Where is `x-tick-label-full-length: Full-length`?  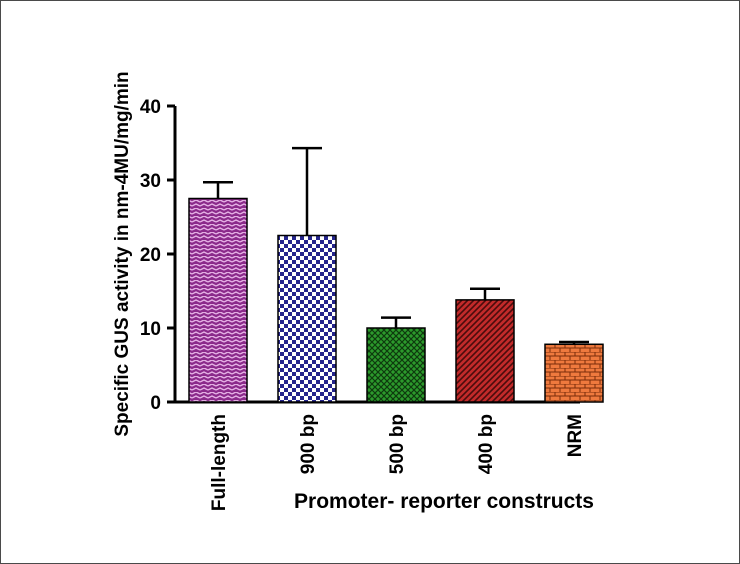 x-tick-label-full-length: Full-length is located at coordinates (219, 462).